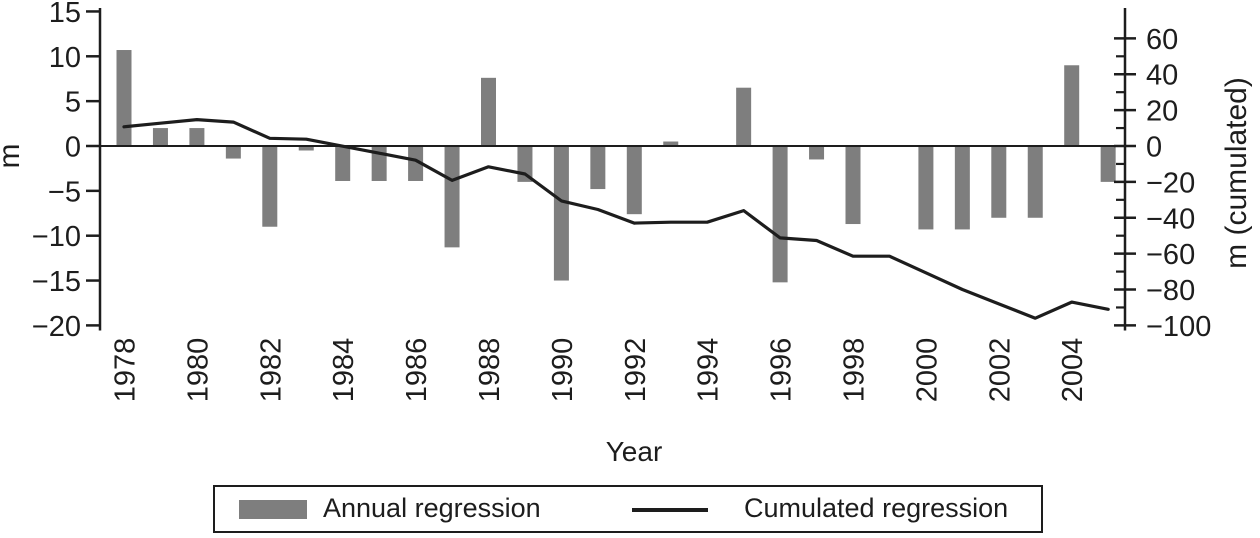 The height and width of the screenshot is (538, 1260). Describe the element at coordinates (1162, 76) in the screenshot. I see `right-tick-label-40: 40` at that location.